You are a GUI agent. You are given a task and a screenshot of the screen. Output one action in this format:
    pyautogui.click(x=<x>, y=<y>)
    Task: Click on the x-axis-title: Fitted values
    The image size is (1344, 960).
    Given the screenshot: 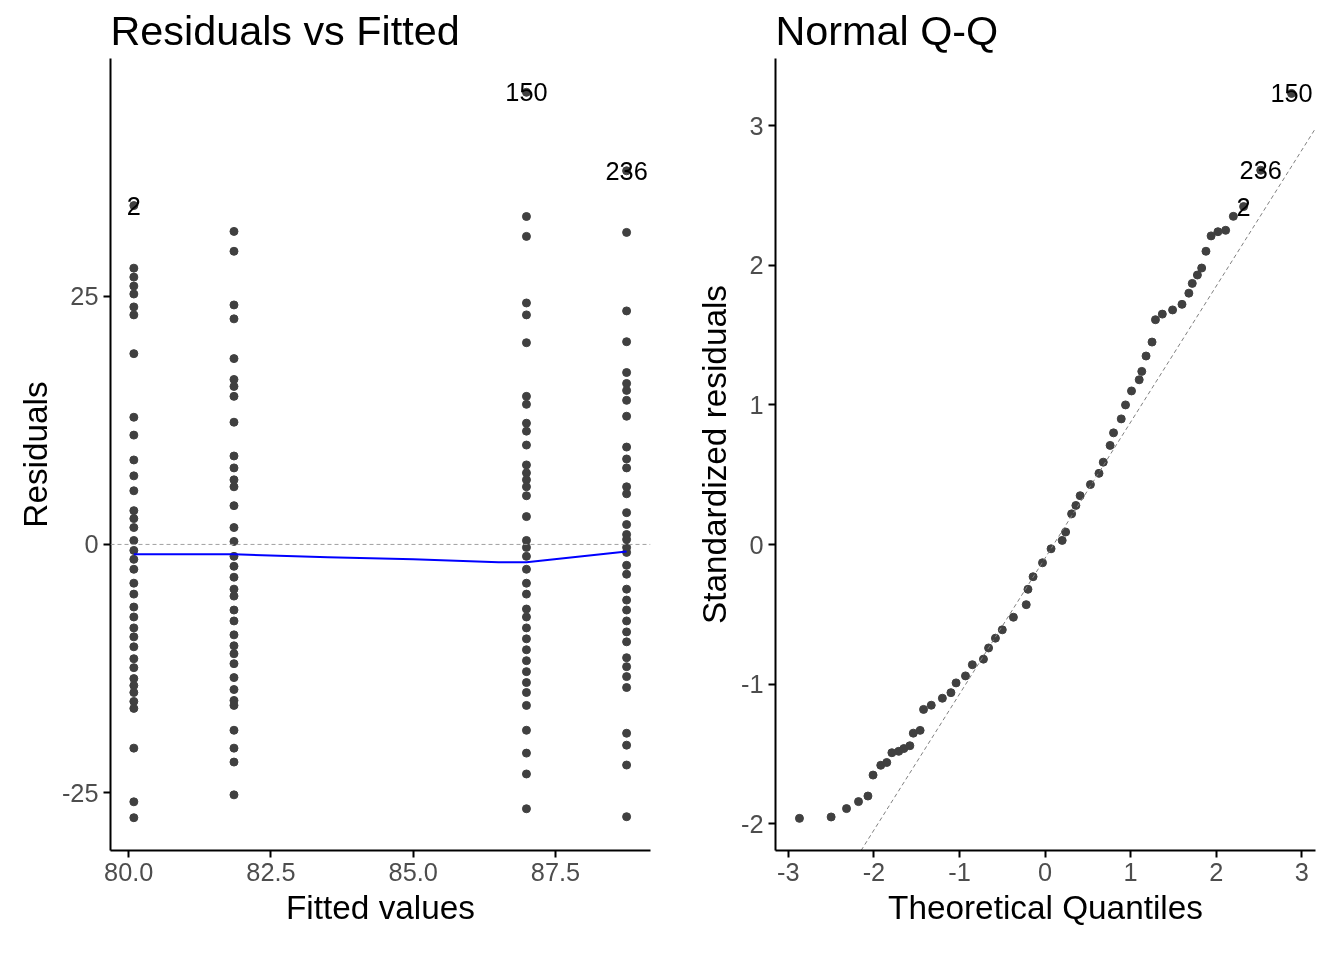 What is the action you would take?
    pyautogui.click(x=380, y=907)
    